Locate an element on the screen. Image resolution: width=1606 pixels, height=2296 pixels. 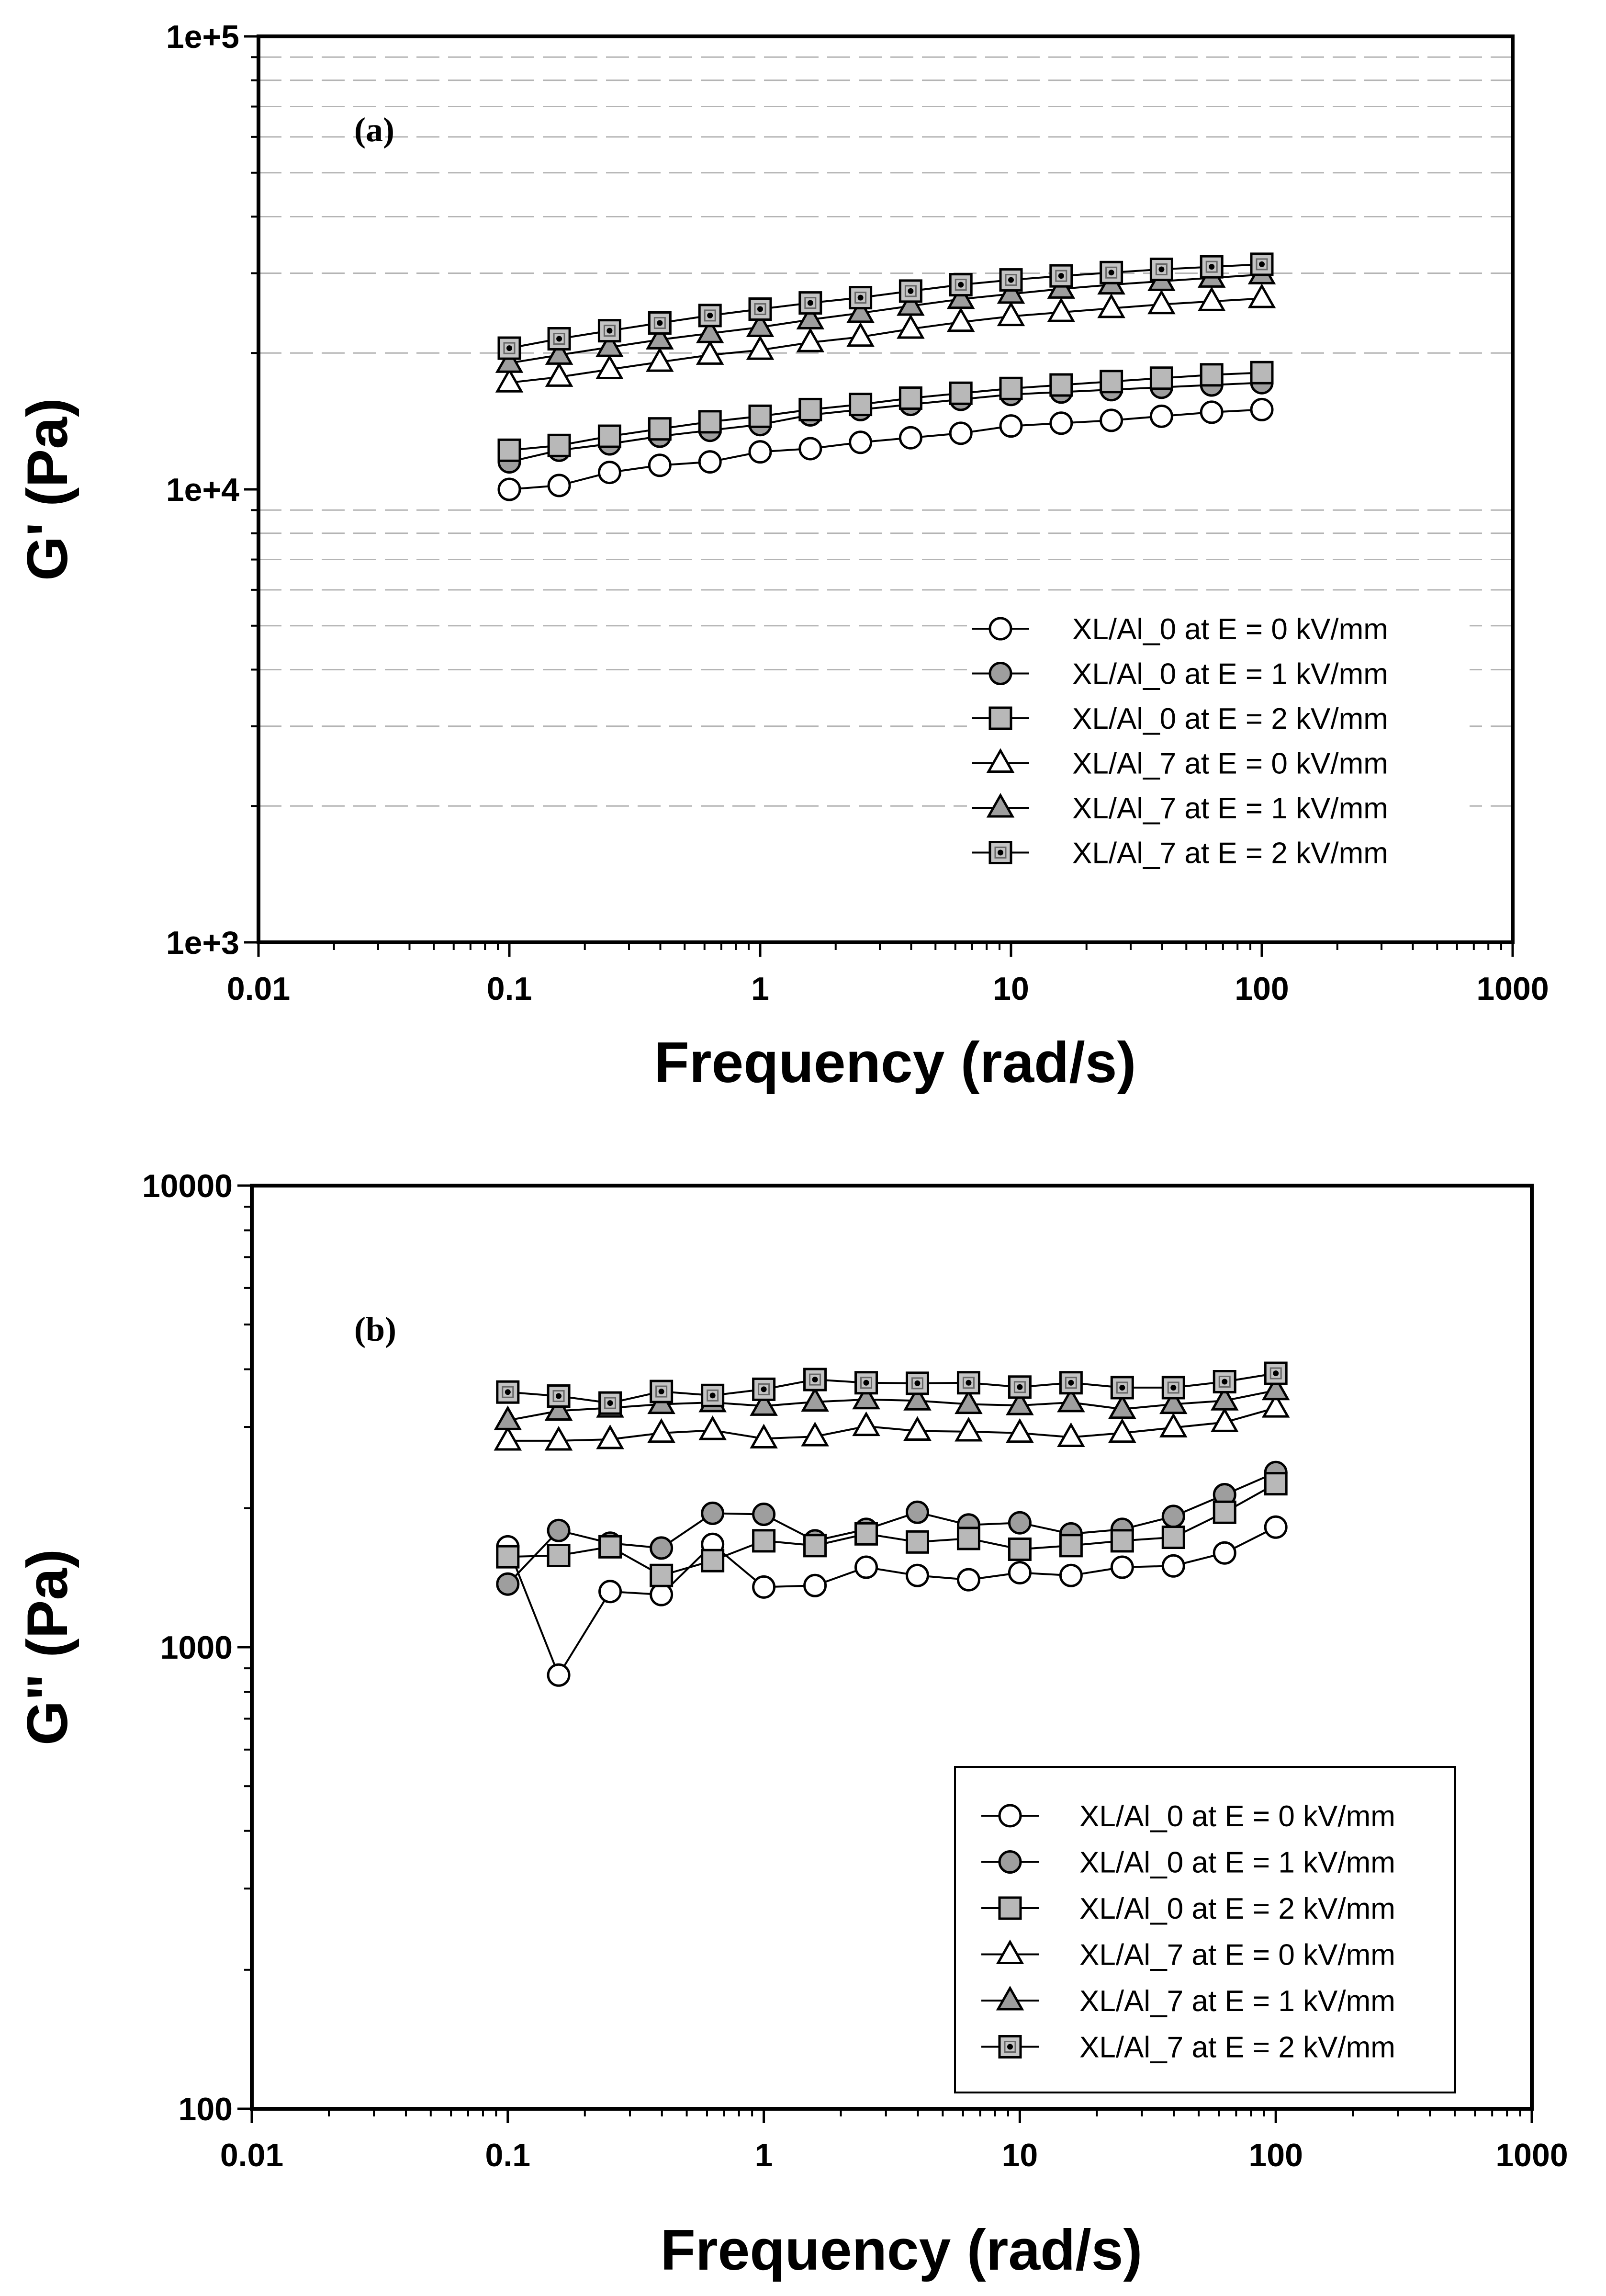
y-tick-label: 1e+3 is located at coordinates (202, 943).